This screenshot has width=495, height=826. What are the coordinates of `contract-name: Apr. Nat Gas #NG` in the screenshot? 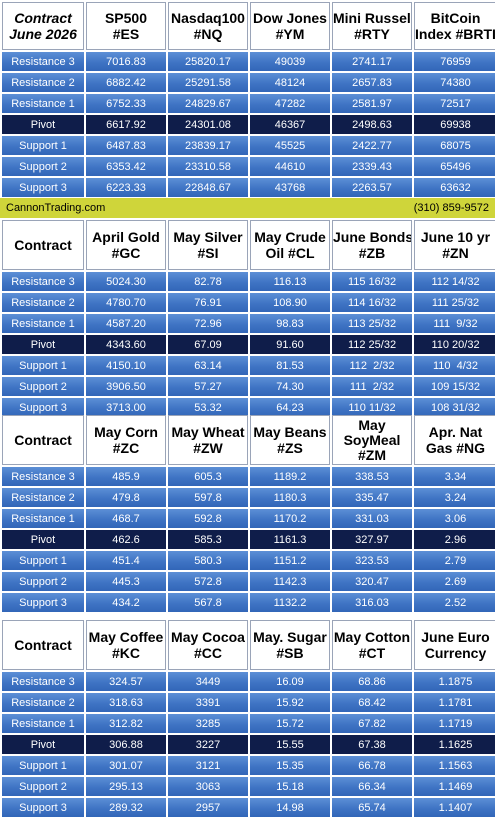 It's located at (454, 440).